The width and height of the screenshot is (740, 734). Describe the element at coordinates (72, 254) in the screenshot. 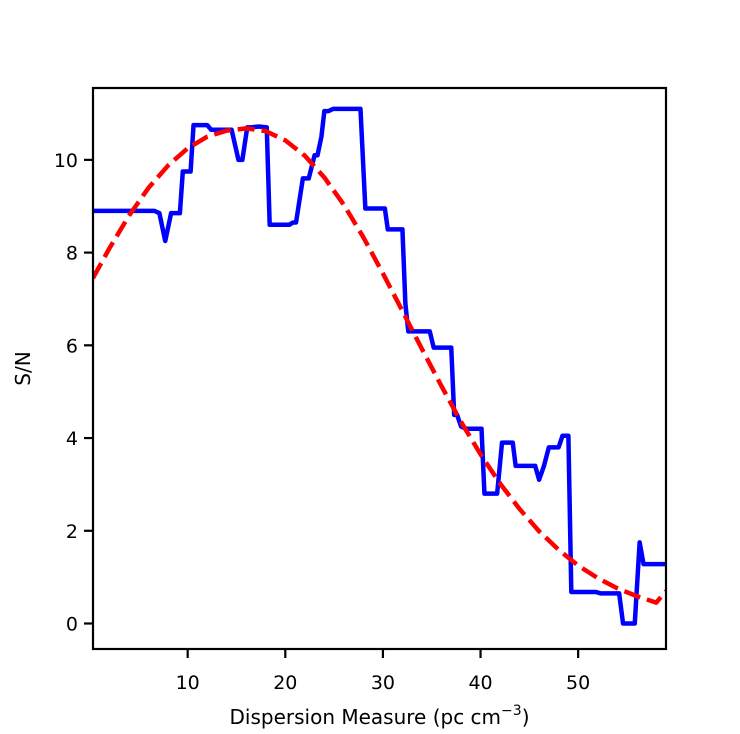

I see `y-tick-label: 8` at that location.